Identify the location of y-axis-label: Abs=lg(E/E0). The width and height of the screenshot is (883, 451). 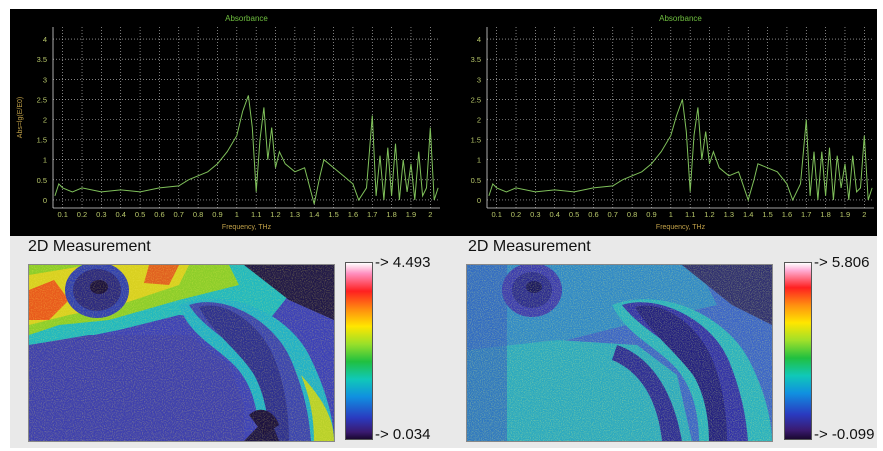
(20, 117).